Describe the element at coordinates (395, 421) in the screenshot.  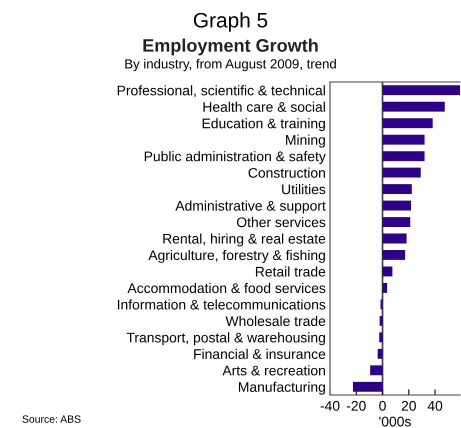
I see `x-axis-title: '000s` at that location.